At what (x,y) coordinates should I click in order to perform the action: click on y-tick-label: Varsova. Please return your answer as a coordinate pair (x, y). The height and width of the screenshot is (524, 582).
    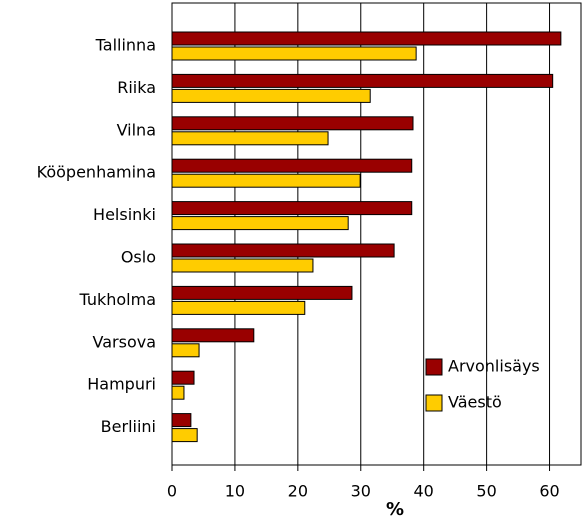
    Looking at the image, I should click on (124, 341).